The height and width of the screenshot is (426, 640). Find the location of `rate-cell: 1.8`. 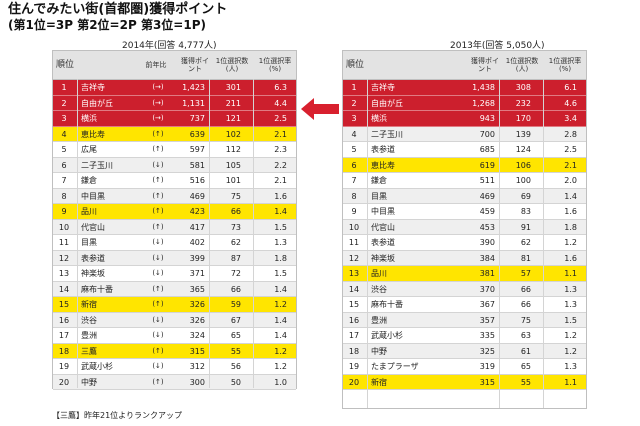

rate-cell: 1.8 is located at coordinates (570, 227).